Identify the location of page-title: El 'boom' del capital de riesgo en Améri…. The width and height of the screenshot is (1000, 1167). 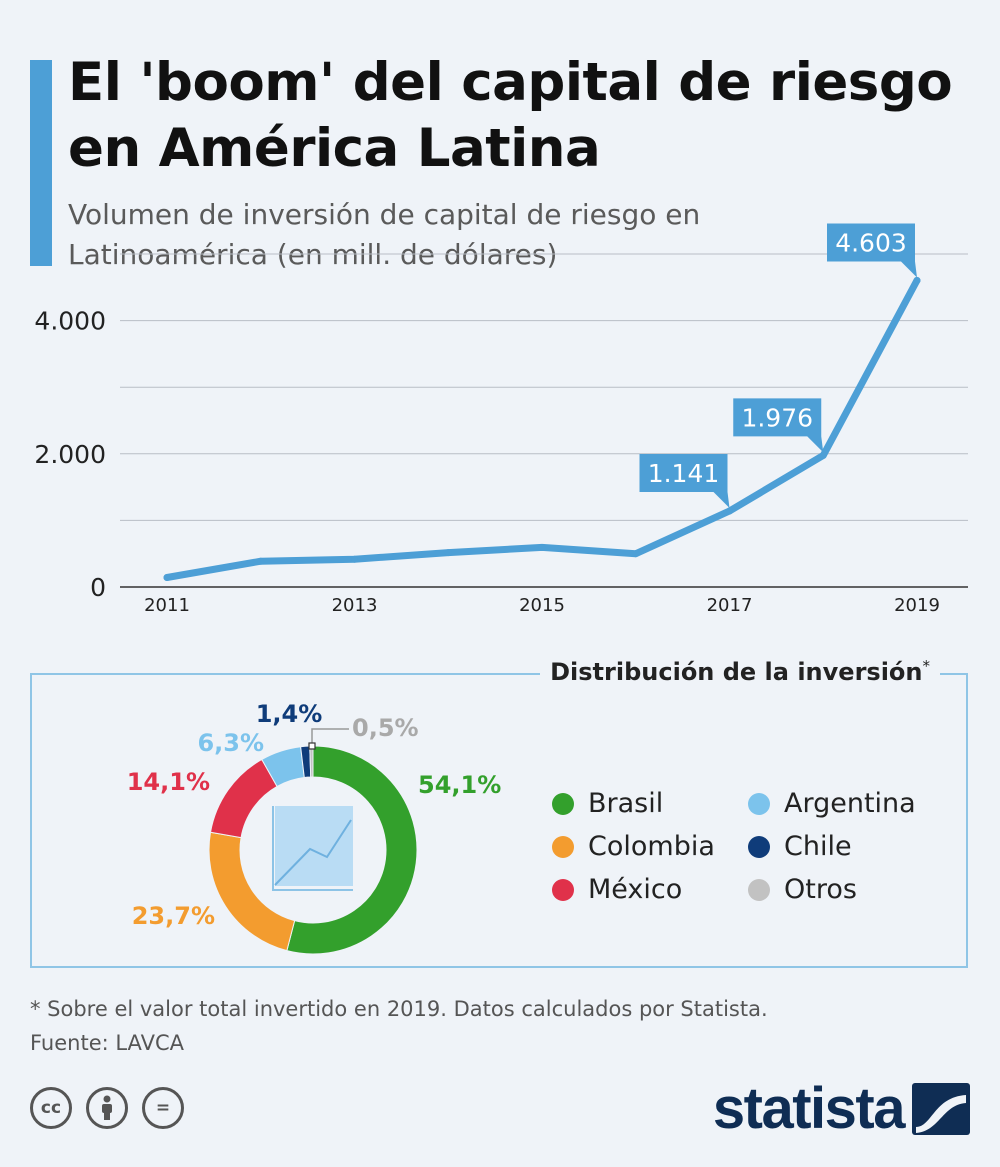
(510, 115).